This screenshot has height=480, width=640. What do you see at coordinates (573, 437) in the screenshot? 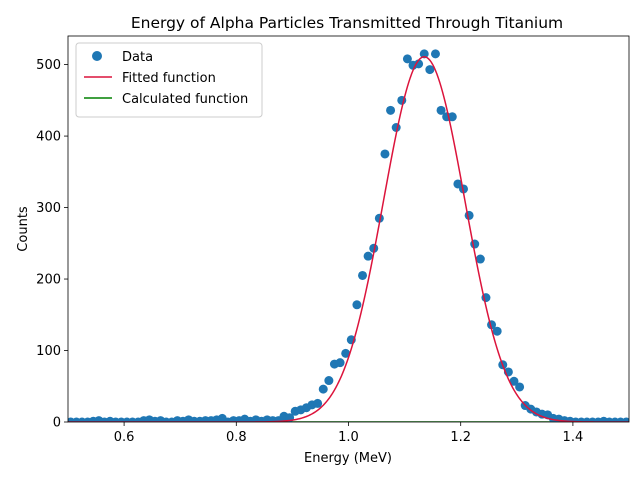
I see `x-tick-label: 1.4` at bounding box center [573, 437].